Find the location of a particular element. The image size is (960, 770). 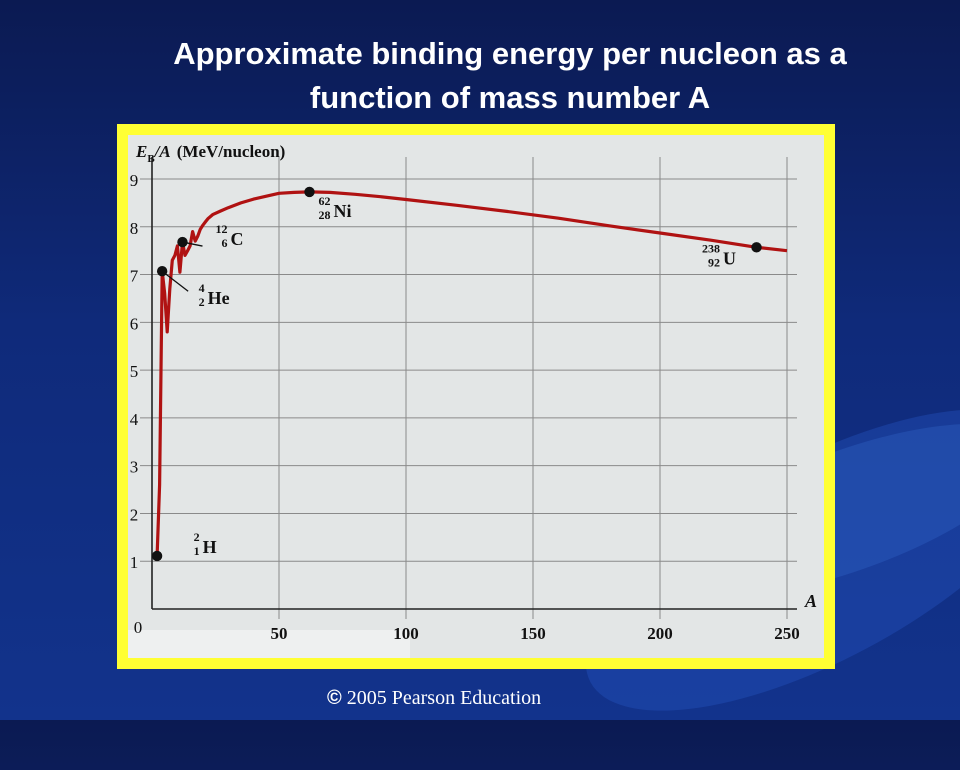

y-tick-label: 4 is located at coordinates (134, 419).